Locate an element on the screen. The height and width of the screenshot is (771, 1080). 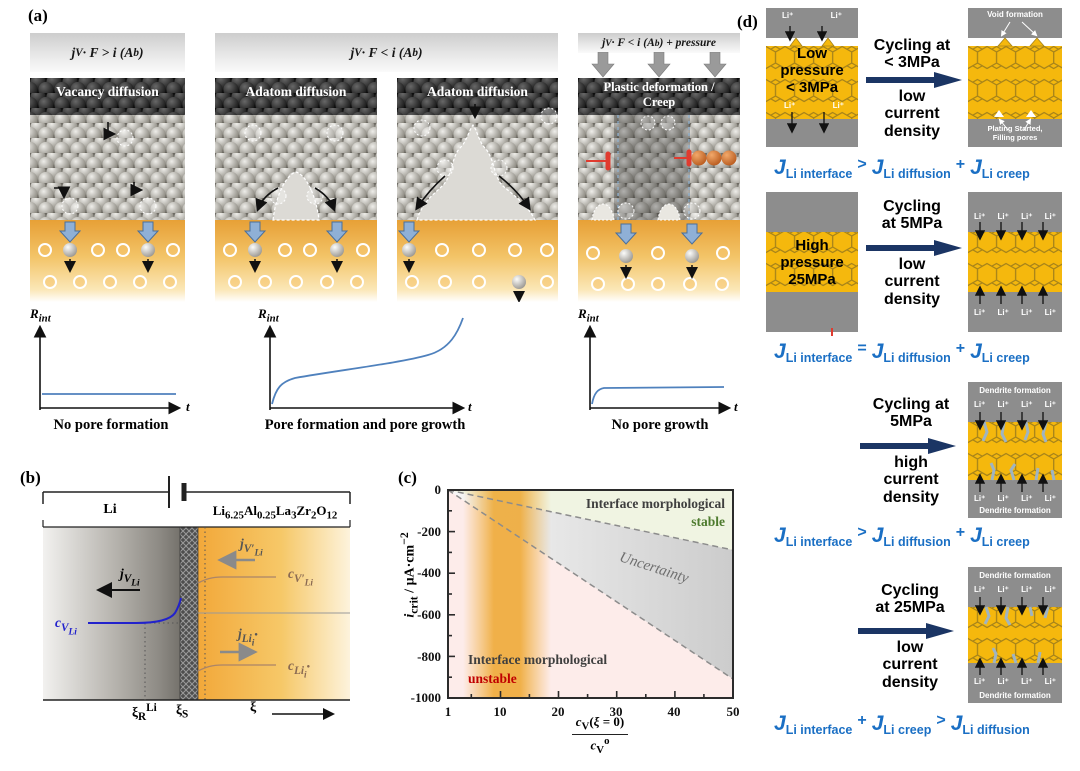
panel-b-label: (b) is located at coordinates (30, 477).